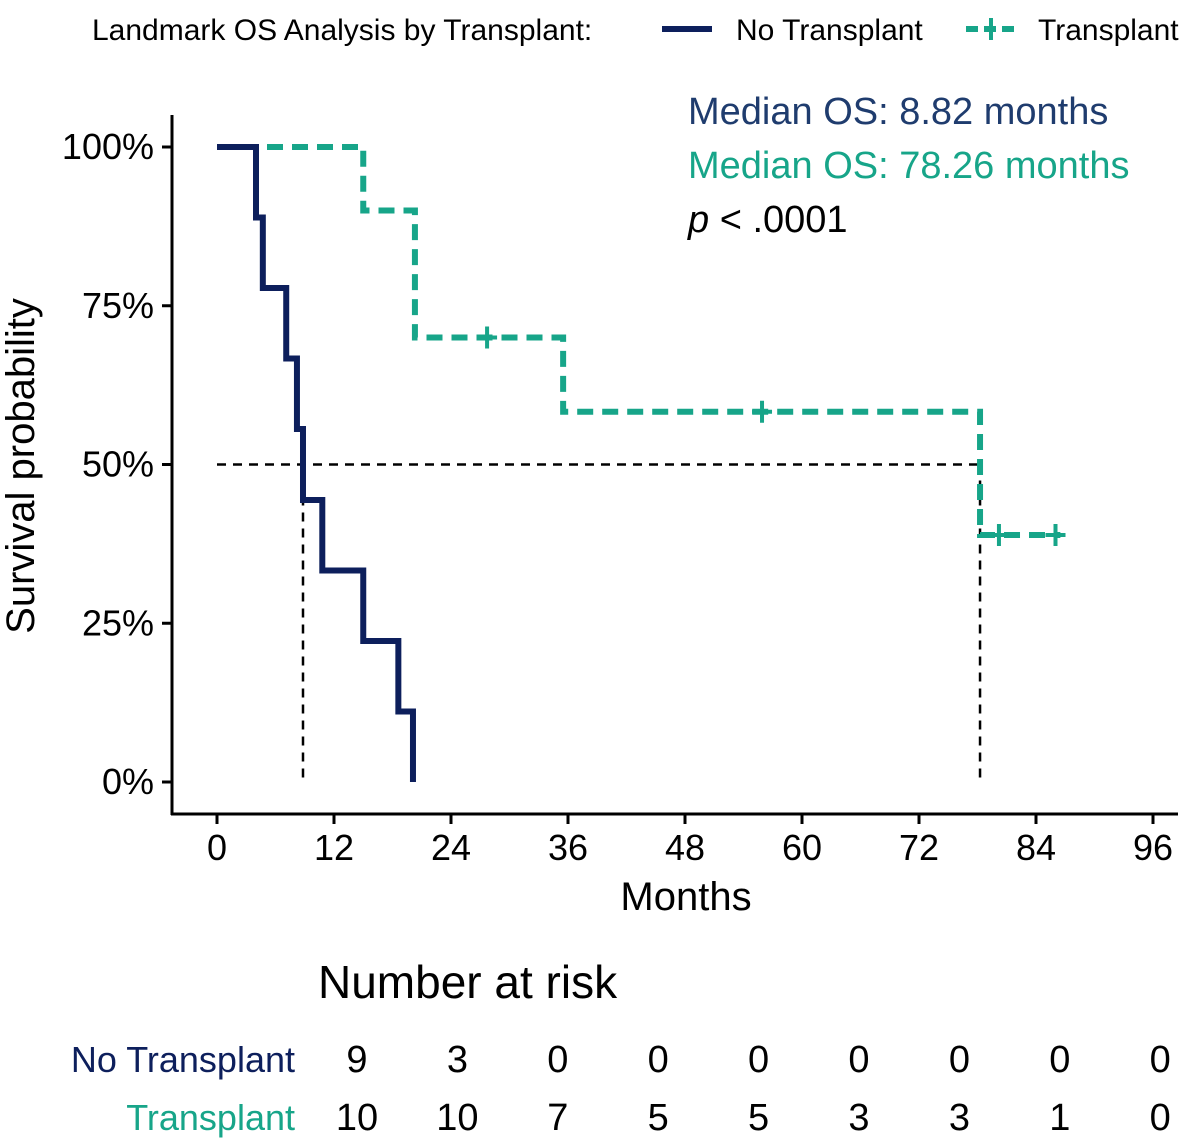 This screenshot has width=1200, height=1139. I want to click on x-tick-label: 72, so click(919, 847).